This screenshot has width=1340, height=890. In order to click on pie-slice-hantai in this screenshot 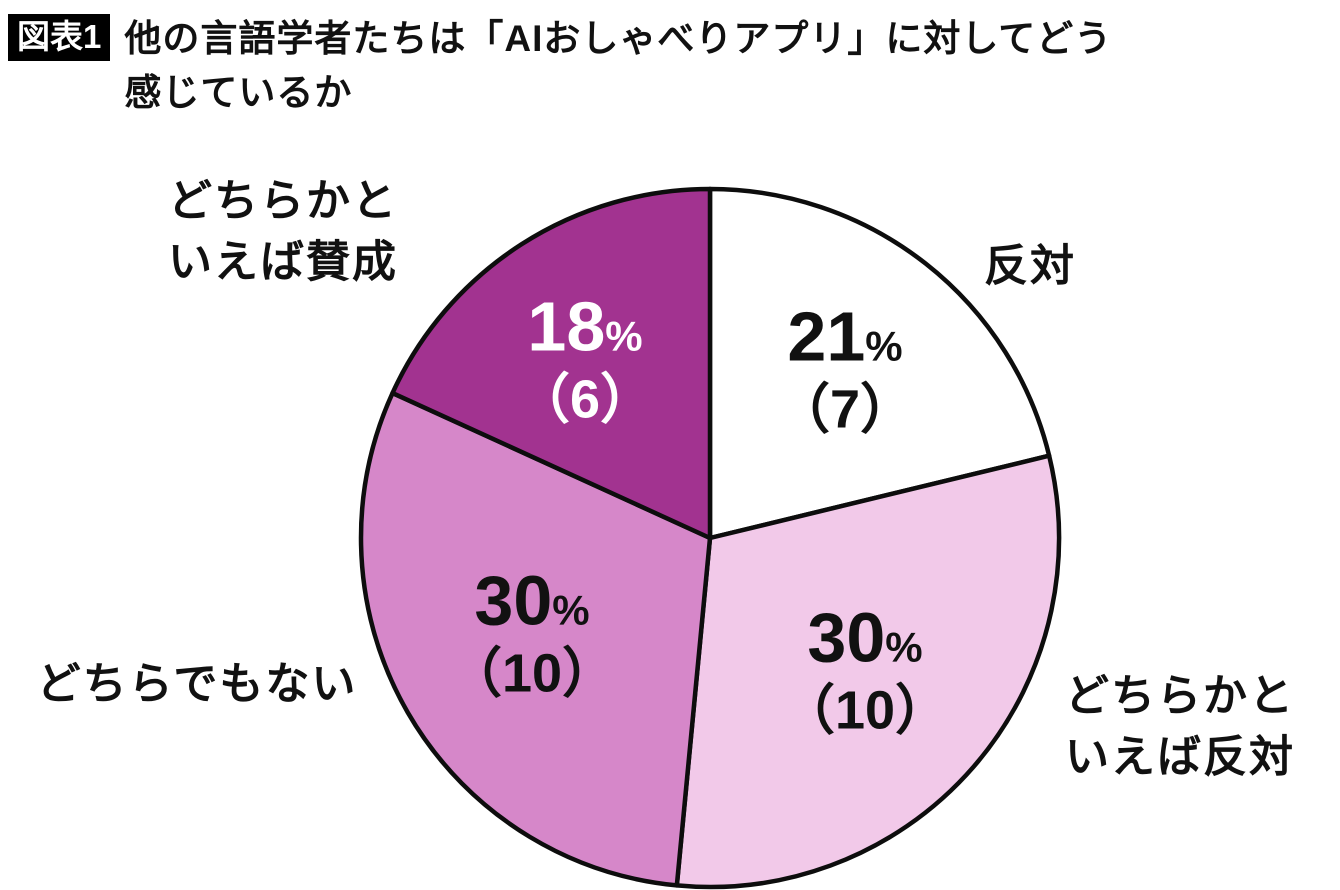, I will do `click(879, 363)`.